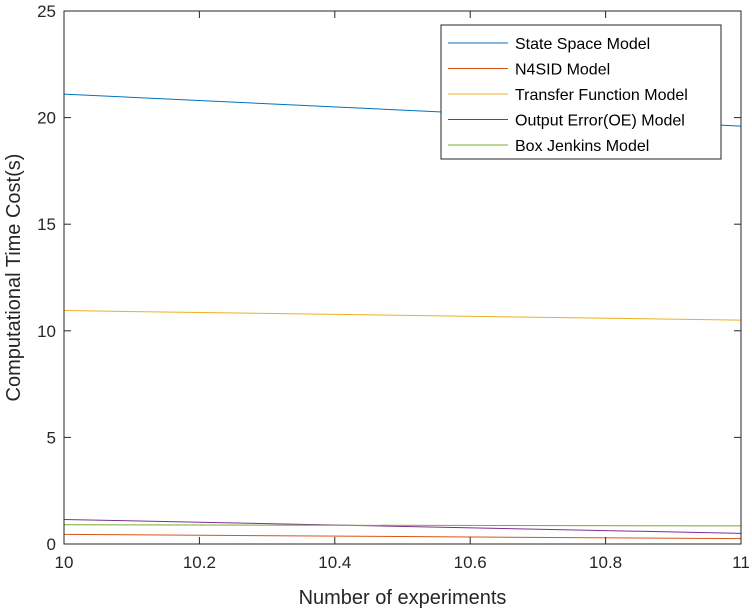  I want to click on x-tick-label: 11, so click(741, 562).